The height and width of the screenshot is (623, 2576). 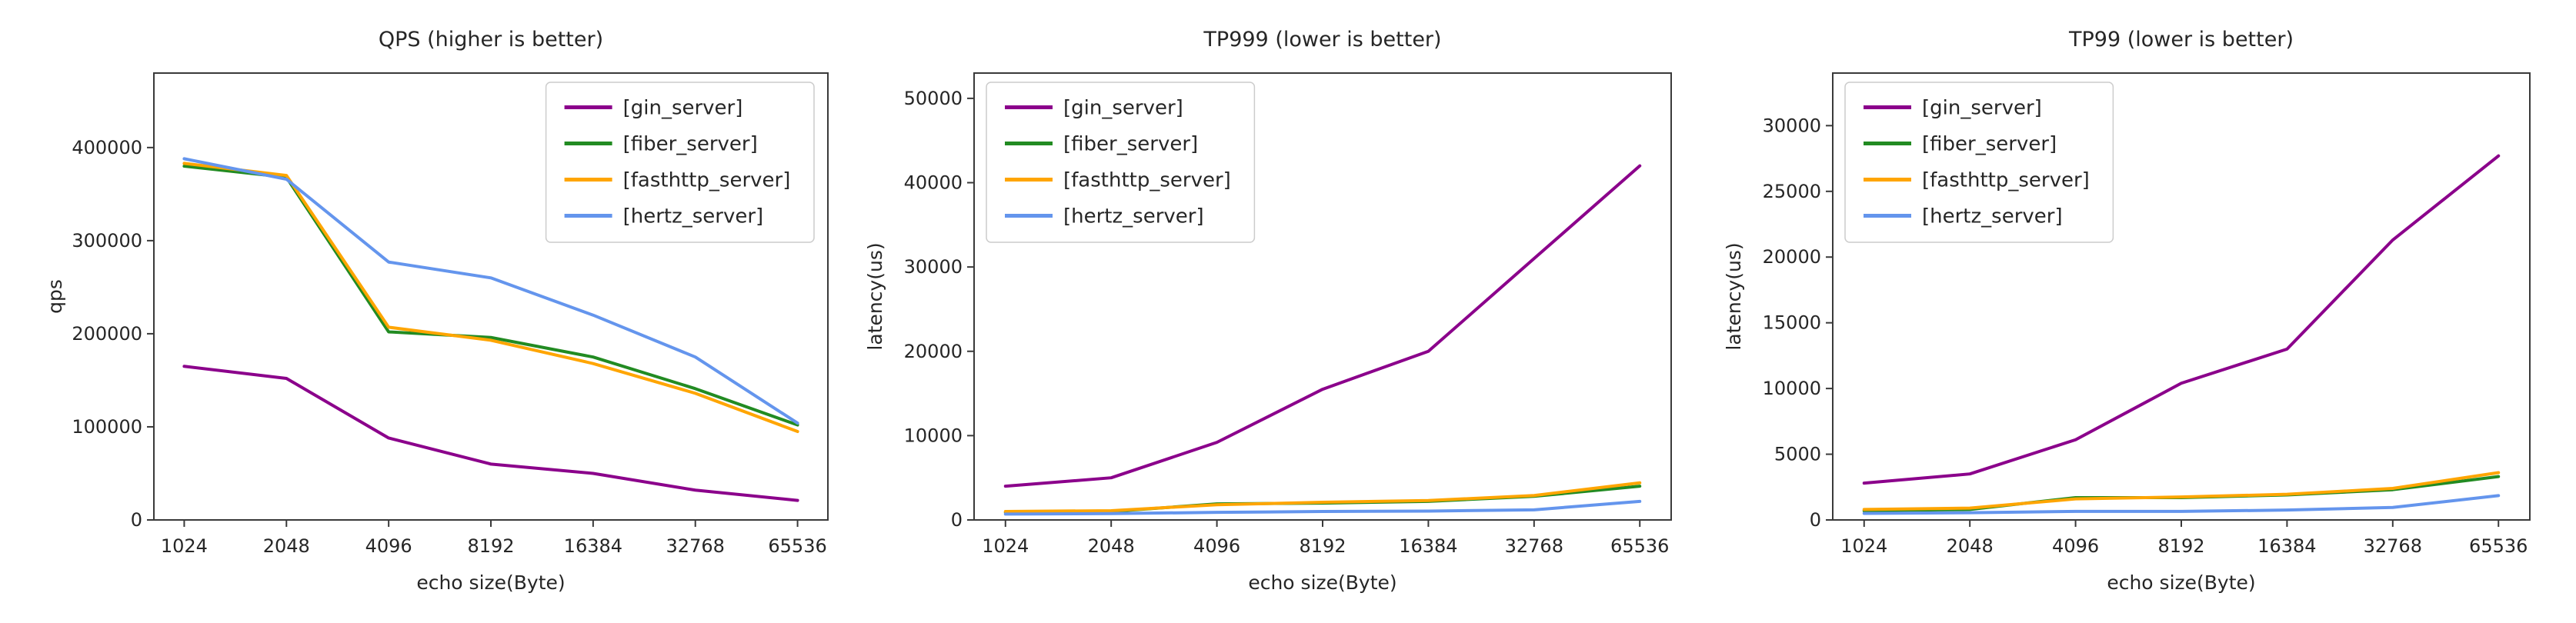 I want to click on y-tick-label: 200000, so click(x=107, y=334).